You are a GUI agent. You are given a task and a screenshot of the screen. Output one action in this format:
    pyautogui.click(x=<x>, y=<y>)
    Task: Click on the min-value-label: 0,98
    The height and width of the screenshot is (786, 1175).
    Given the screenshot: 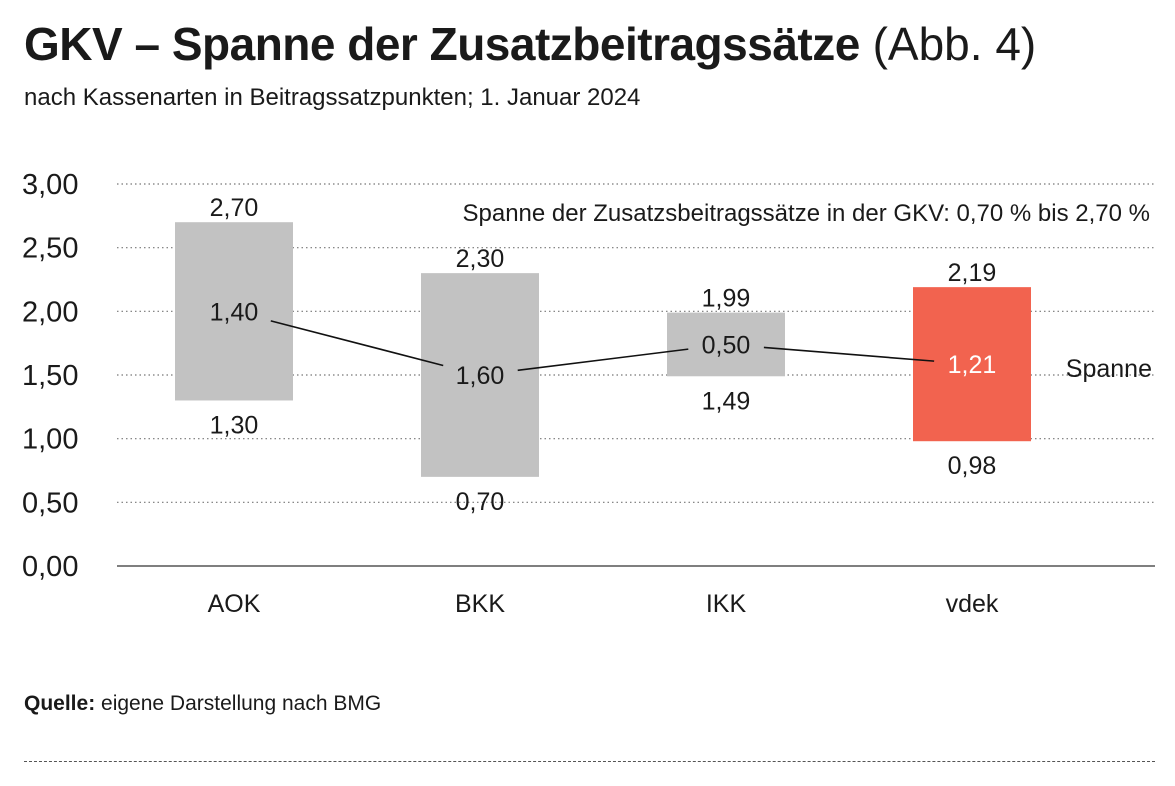 What is the action you would take?
    pyautogui.click(x=972, y=466)
    